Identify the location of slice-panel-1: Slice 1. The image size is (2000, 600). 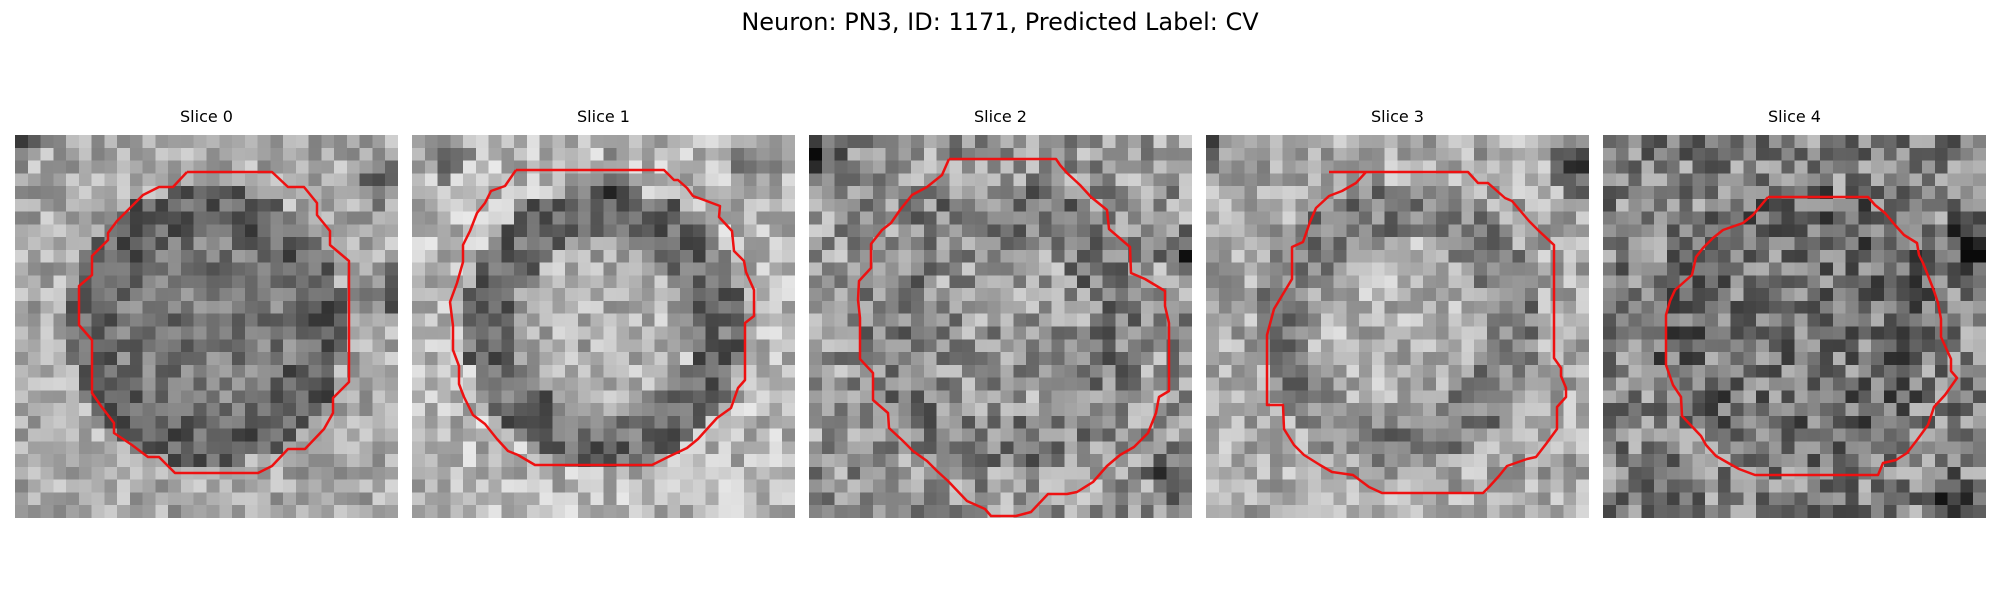
(603, 316).